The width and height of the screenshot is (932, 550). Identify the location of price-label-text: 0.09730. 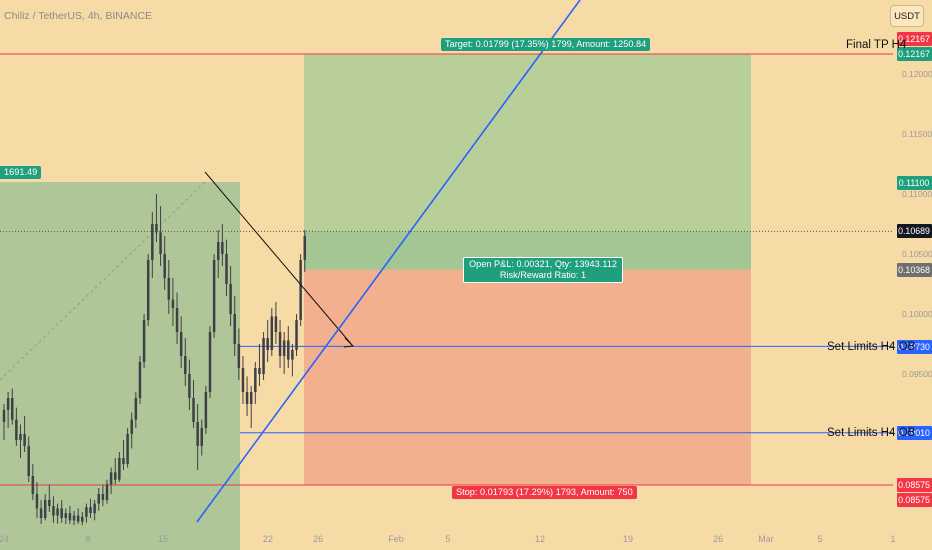
(914, 347).